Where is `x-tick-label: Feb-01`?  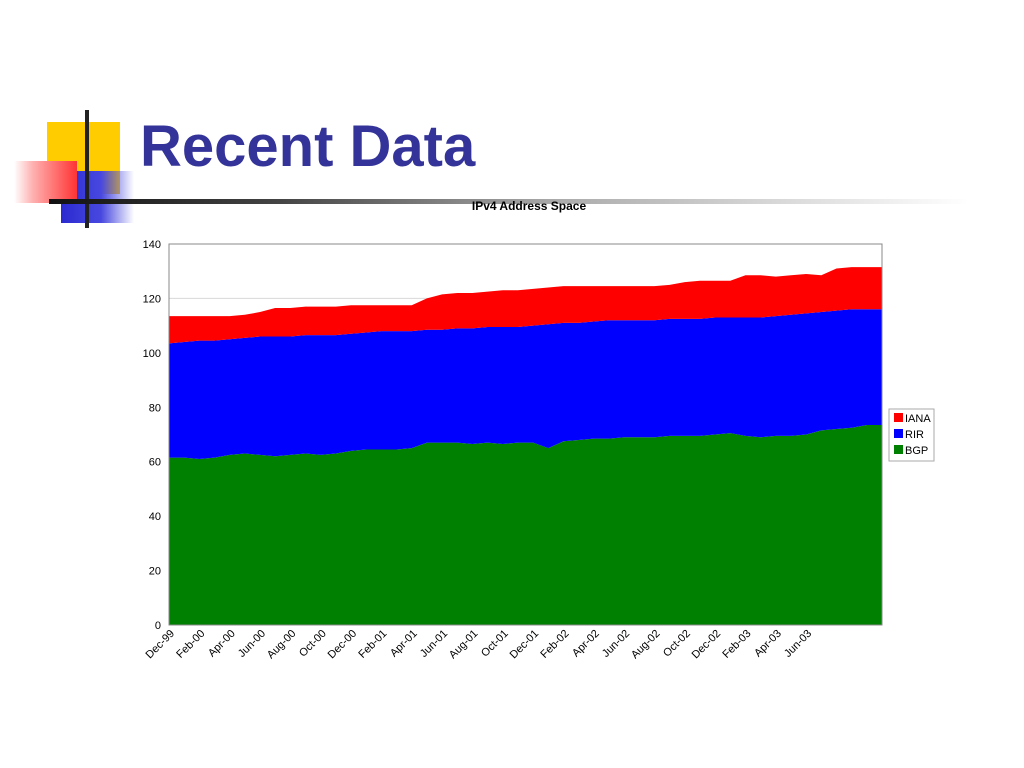 x-tick-label: Feb-01 is located at coordinates (372, 644).